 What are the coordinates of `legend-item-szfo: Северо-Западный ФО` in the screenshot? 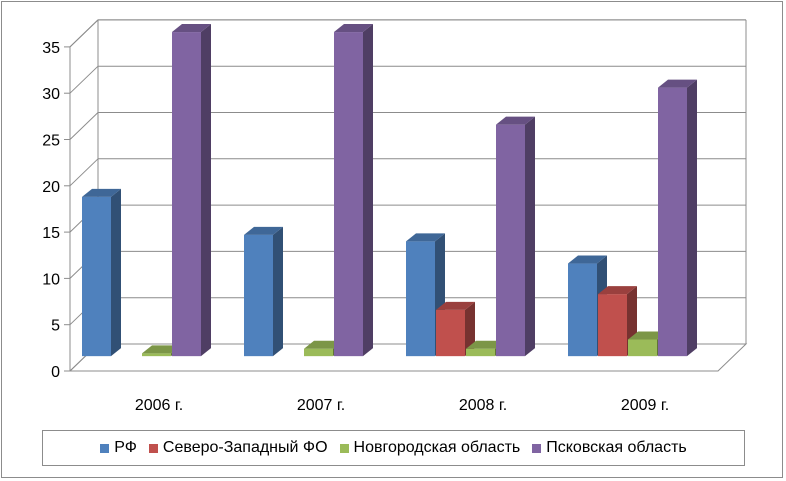 It's located at (238, 448).